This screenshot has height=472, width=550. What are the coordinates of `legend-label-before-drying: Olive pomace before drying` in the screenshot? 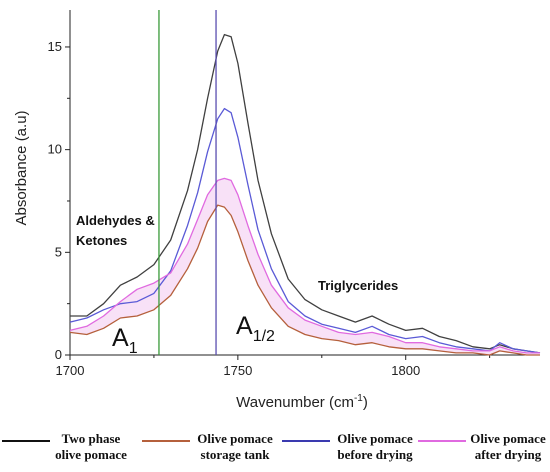 It's located at (375, 447).